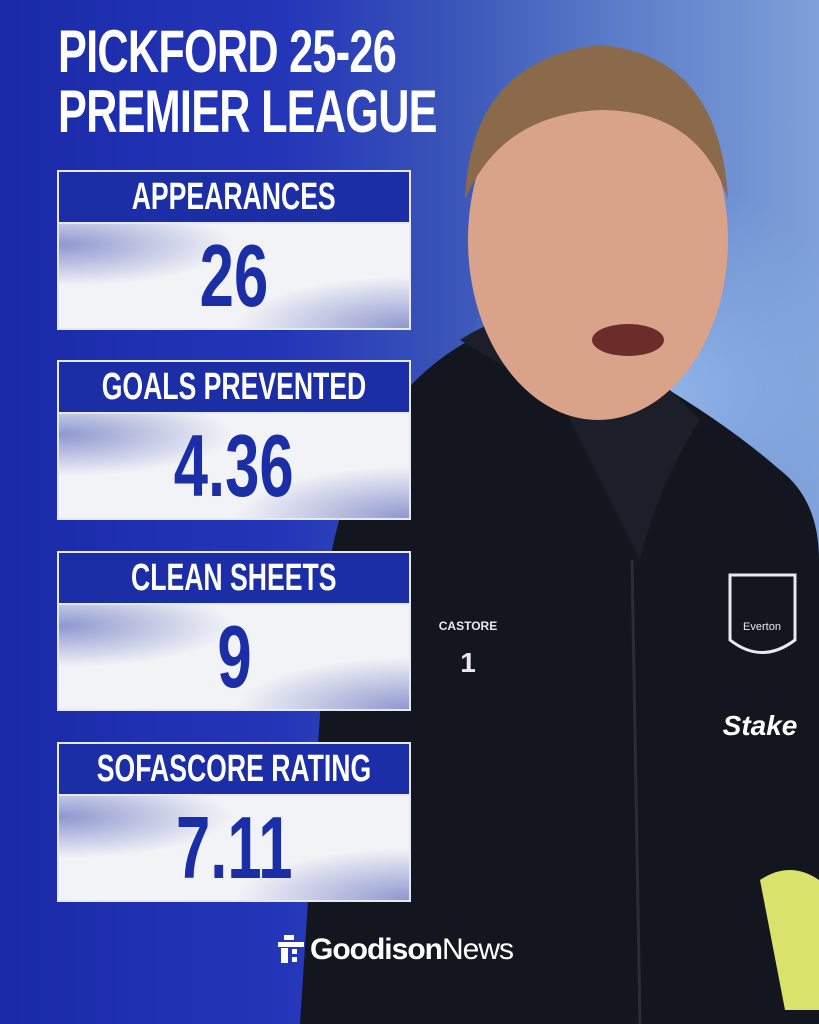 The width and height of the screenshot is (819, 1024). What do you see at coordinates (234, 275) in the screenshot?
I see `stat-value: 26` at bounding box center [234, 275].